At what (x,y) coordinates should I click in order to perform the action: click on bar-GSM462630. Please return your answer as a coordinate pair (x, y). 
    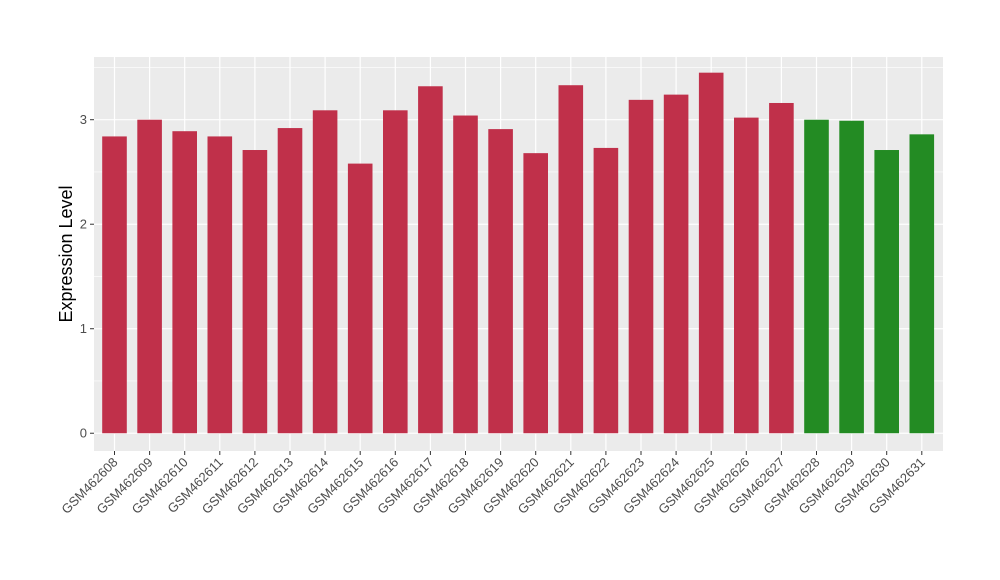
    Looking at the image, I should click on (886, 292).